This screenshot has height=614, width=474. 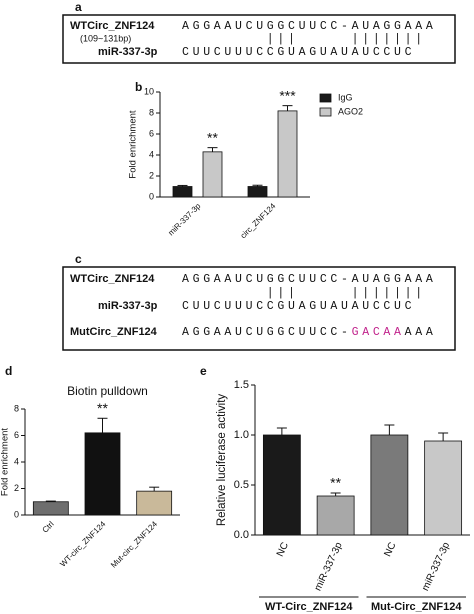 I want to click on y-tick-label: 0.5, so click(x=241, y=485).